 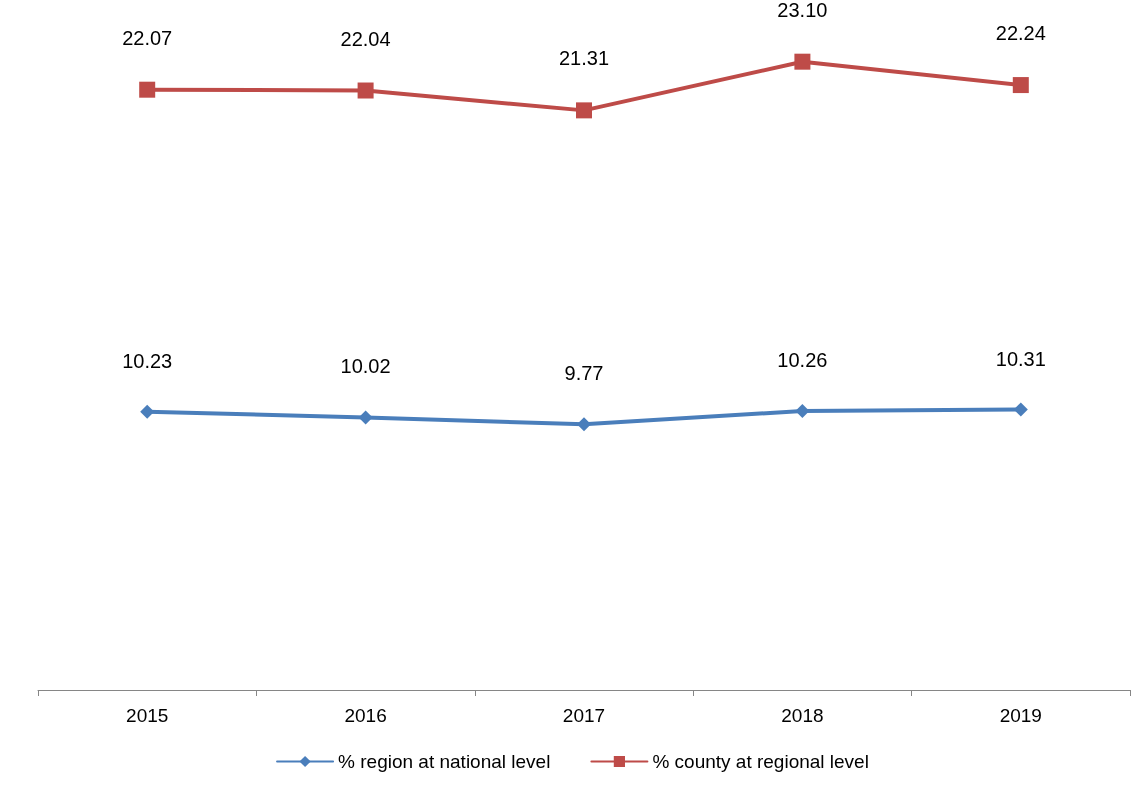 What do you see at coordinates (802, 715) in the screenshot?
I see `x-tick-label: 2018` at bounding box center [802, 715].